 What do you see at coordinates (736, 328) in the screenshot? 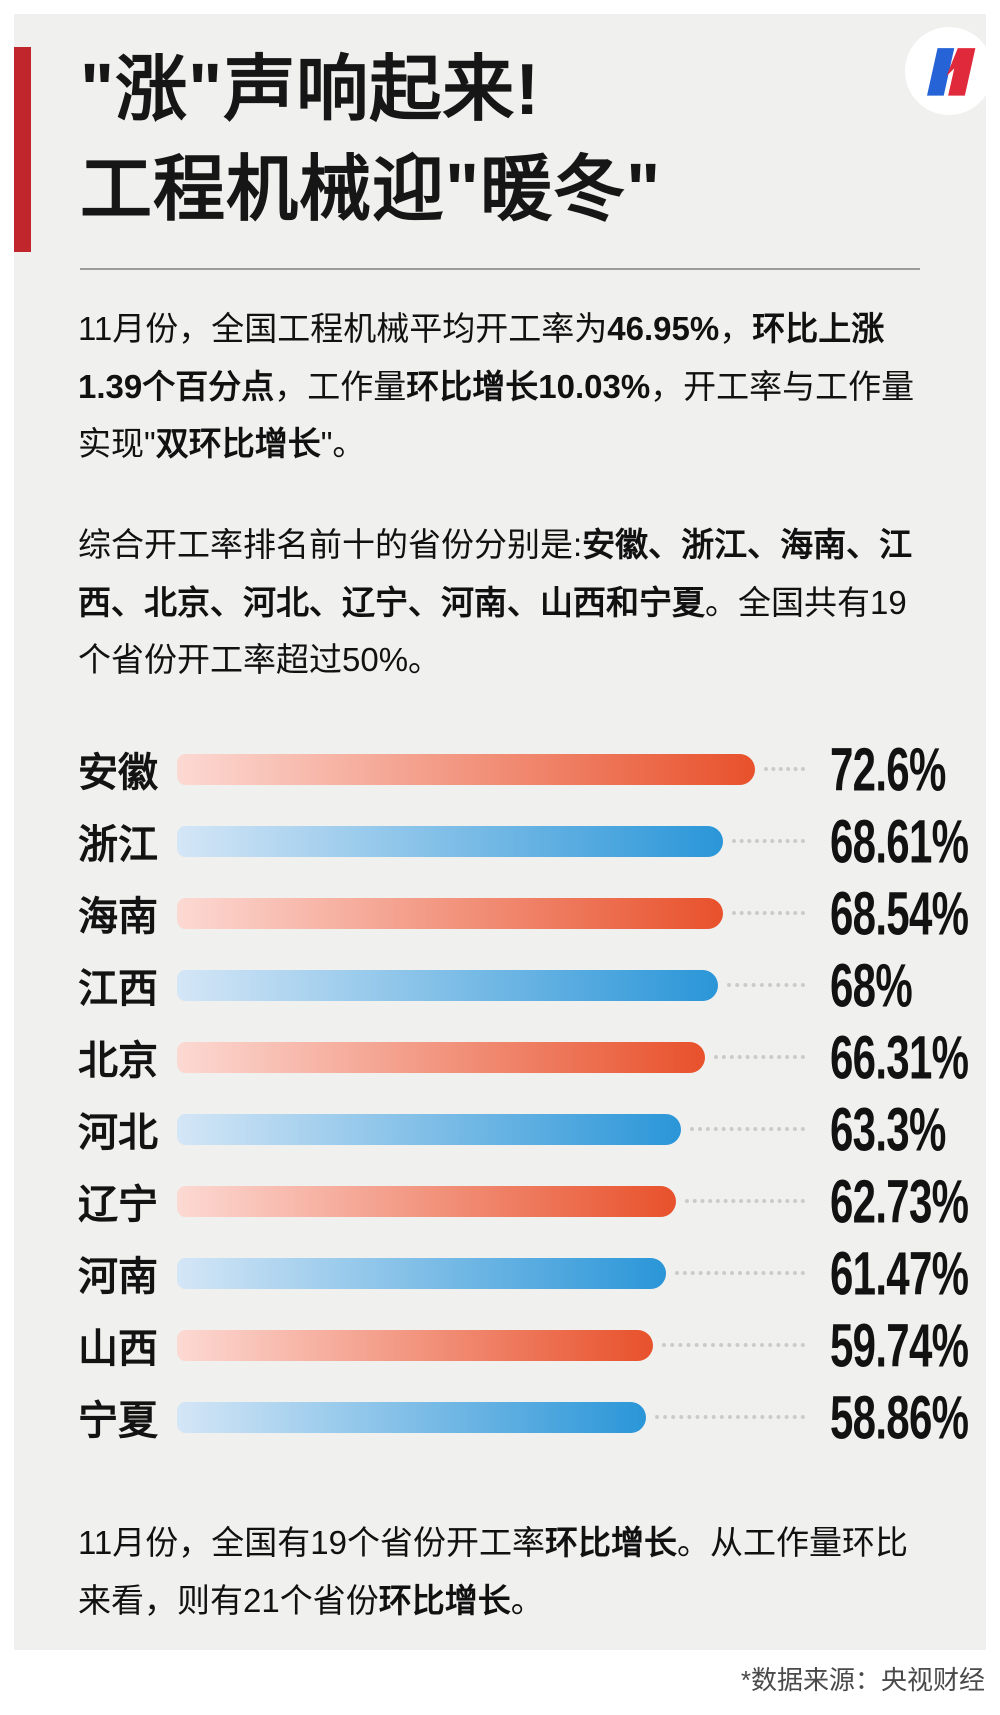
I see `text-run: ，` at bounding box center [736, 328].